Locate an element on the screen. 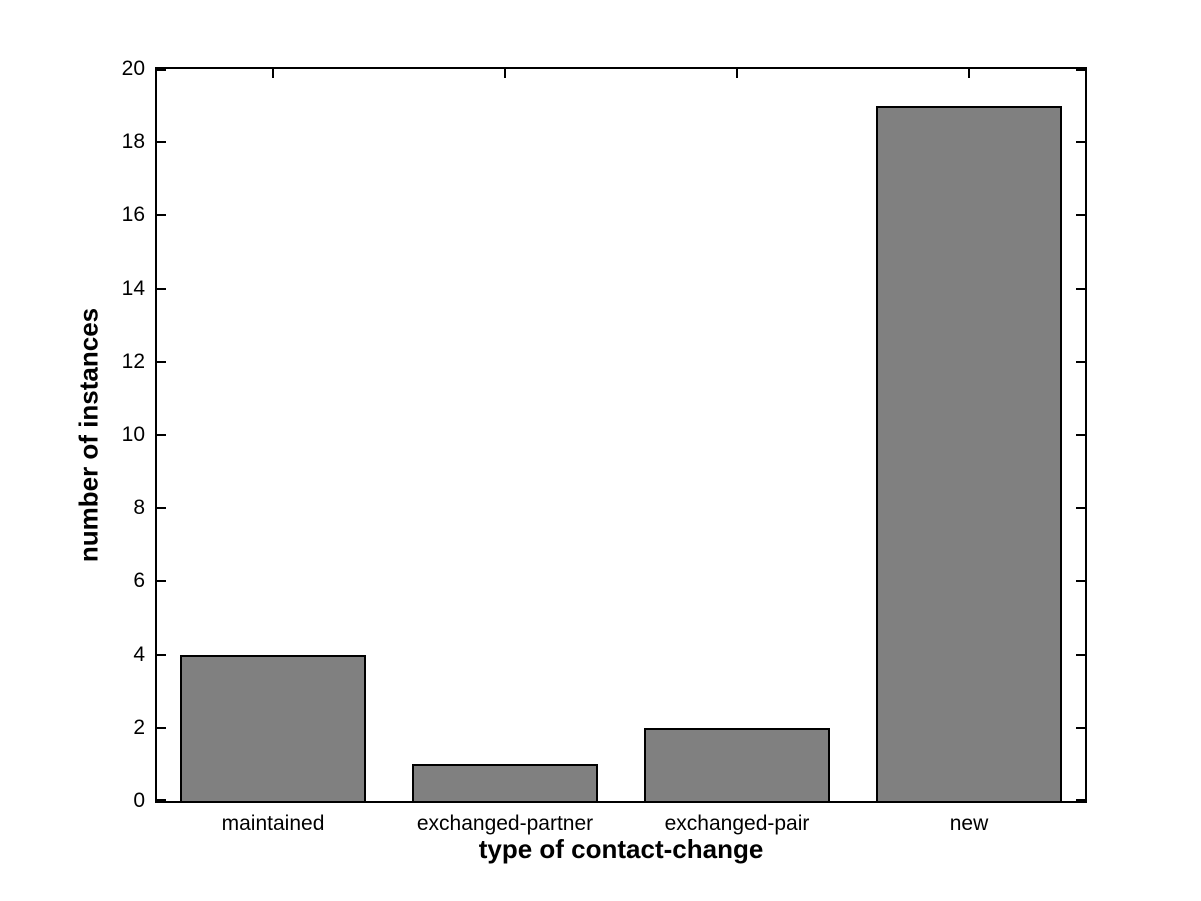  y-axis-tick-label: 6 is located at coordinates (139, 581).